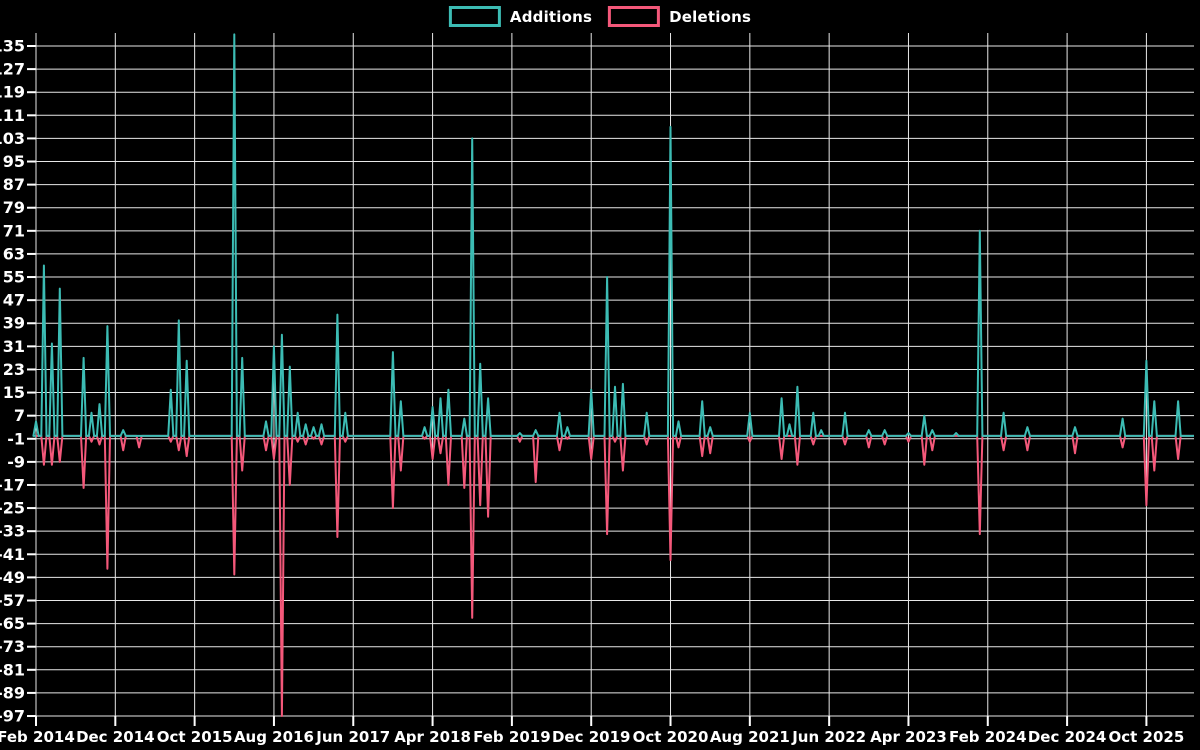 This screenshot has width=1200, height=750. Describe the element at coordinates (1067, 737) in the screenshot. I see `x-axis-label: Dec 2024` at that location.